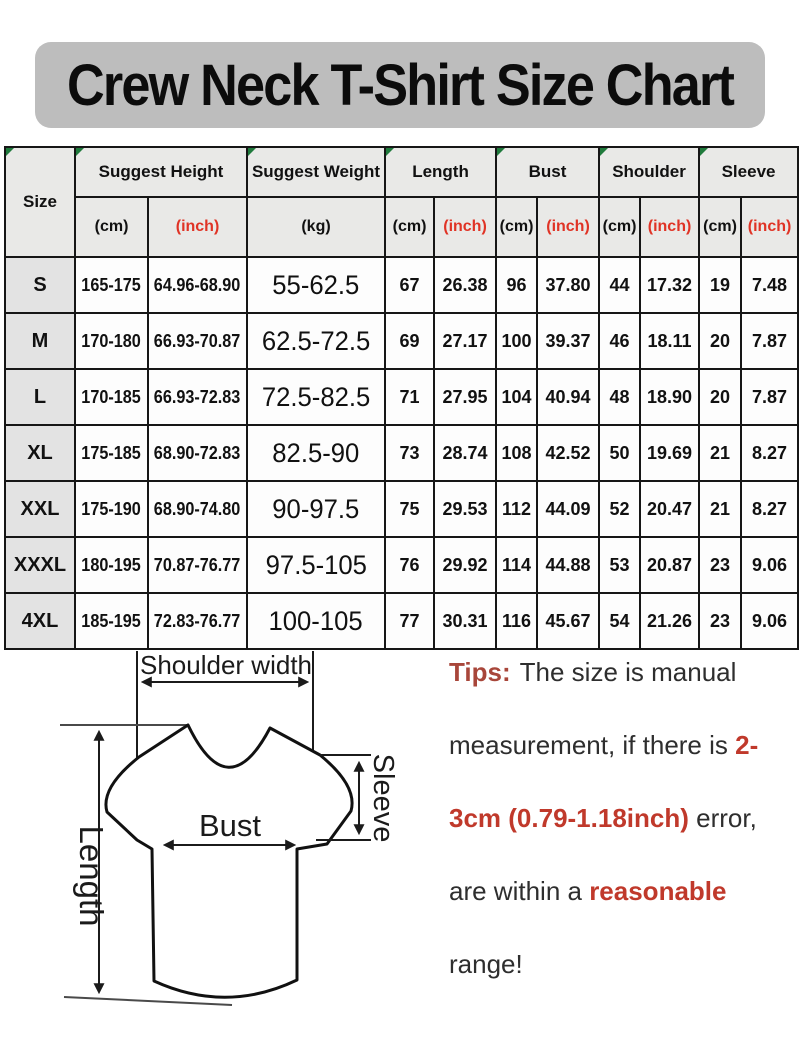  What do you see at coordinates (316, 621) in the screenshot?
I see `cell-weight_kg: 100-105` at bounding box center [316, 621].